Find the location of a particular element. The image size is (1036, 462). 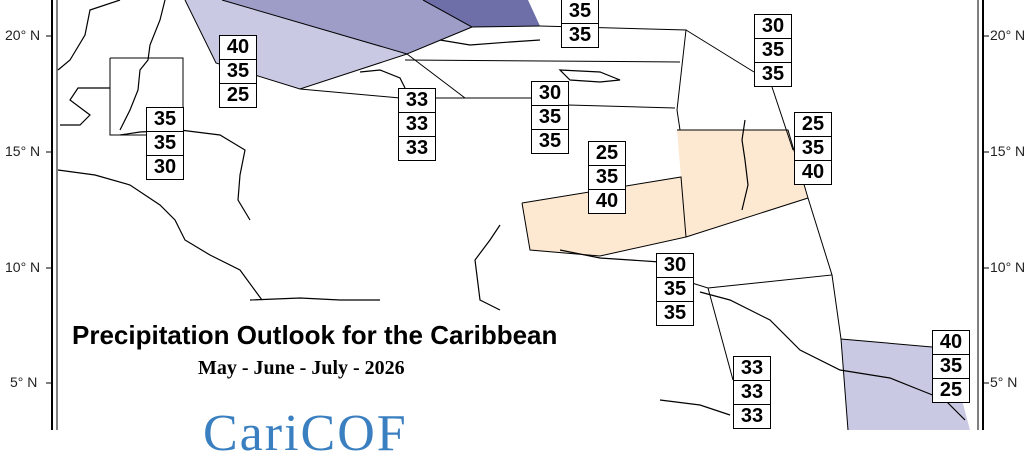

lat-label-right: 5° N is located at coordinates (1004, 382).